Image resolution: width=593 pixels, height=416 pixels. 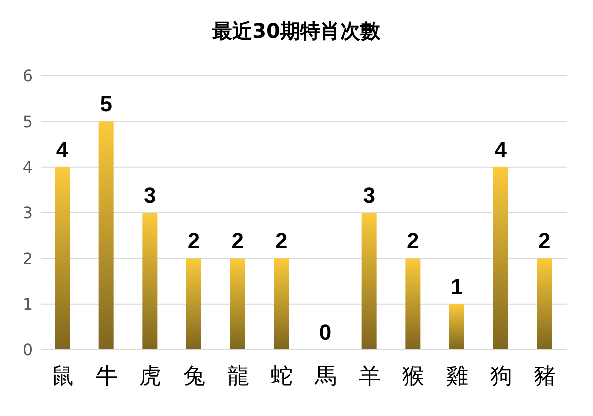 What do you see at coordinates (369, 377) in the screenshot?
I see `x-tick-label: 羊` at bounding box center [369, 377].